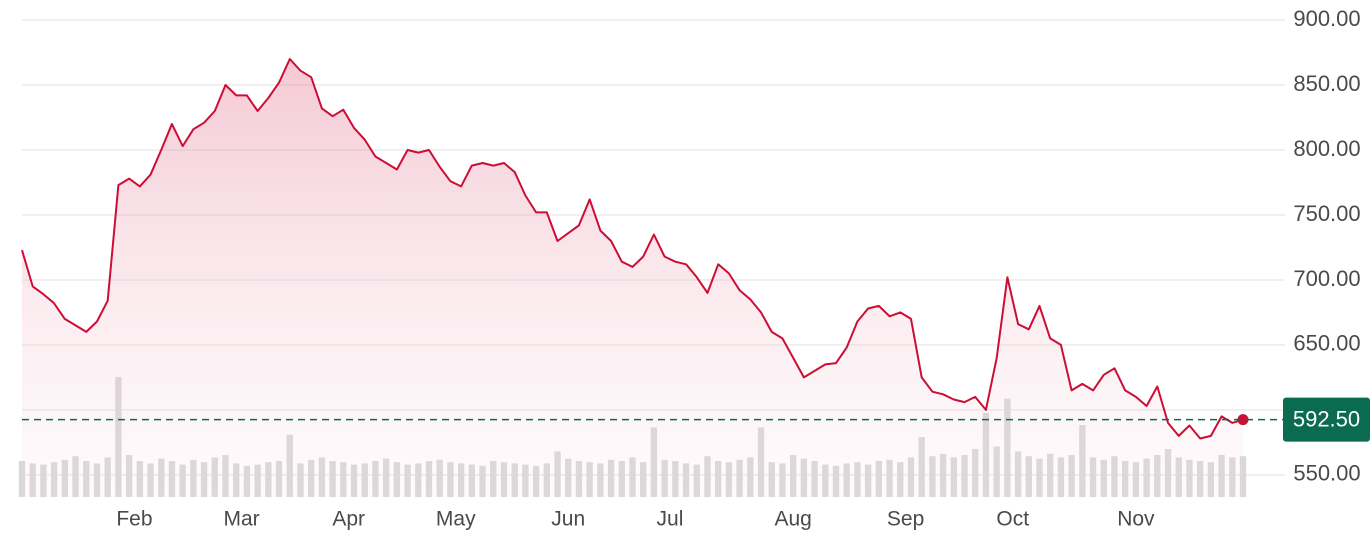  What do you see at coordinates (1326, 18) in the screenshot?
I see `y-tick-label: 900.00` at bounding box center [1326, 18].